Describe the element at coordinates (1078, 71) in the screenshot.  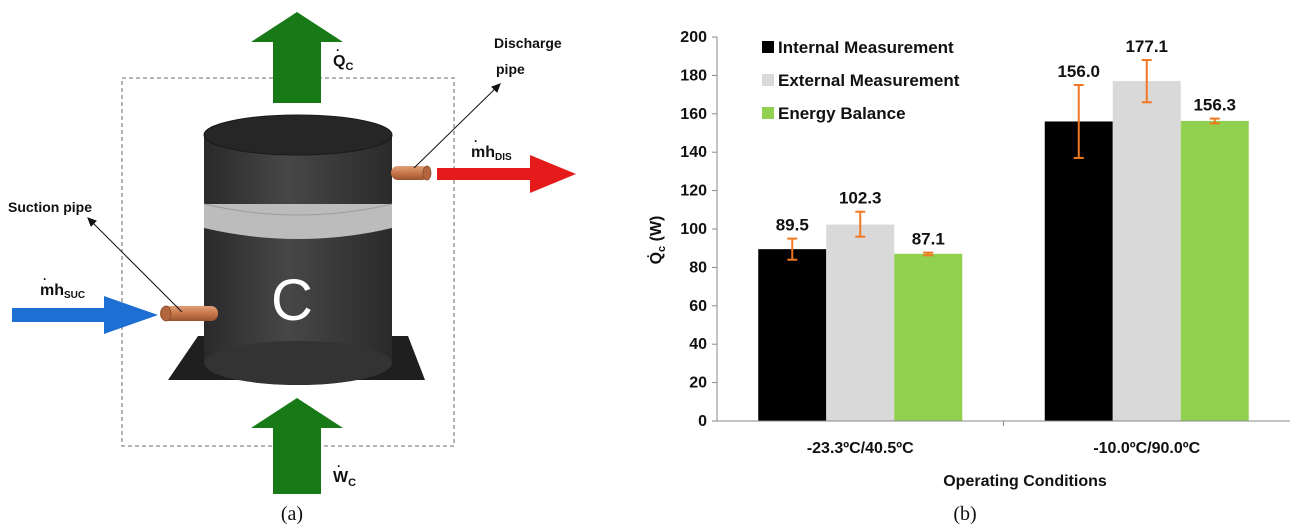
I see `bar-value-label: 156.0` at that location.